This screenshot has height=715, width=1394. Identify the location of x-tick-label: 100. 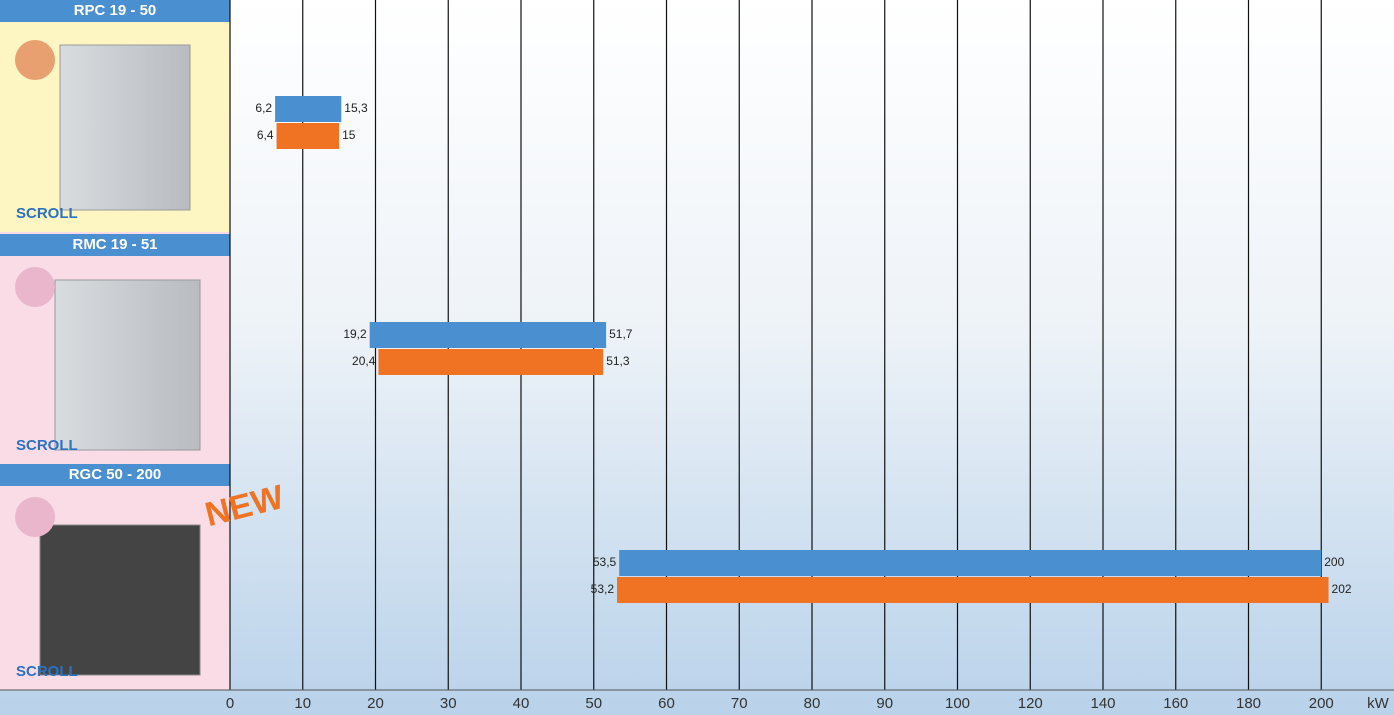
(957, 703).